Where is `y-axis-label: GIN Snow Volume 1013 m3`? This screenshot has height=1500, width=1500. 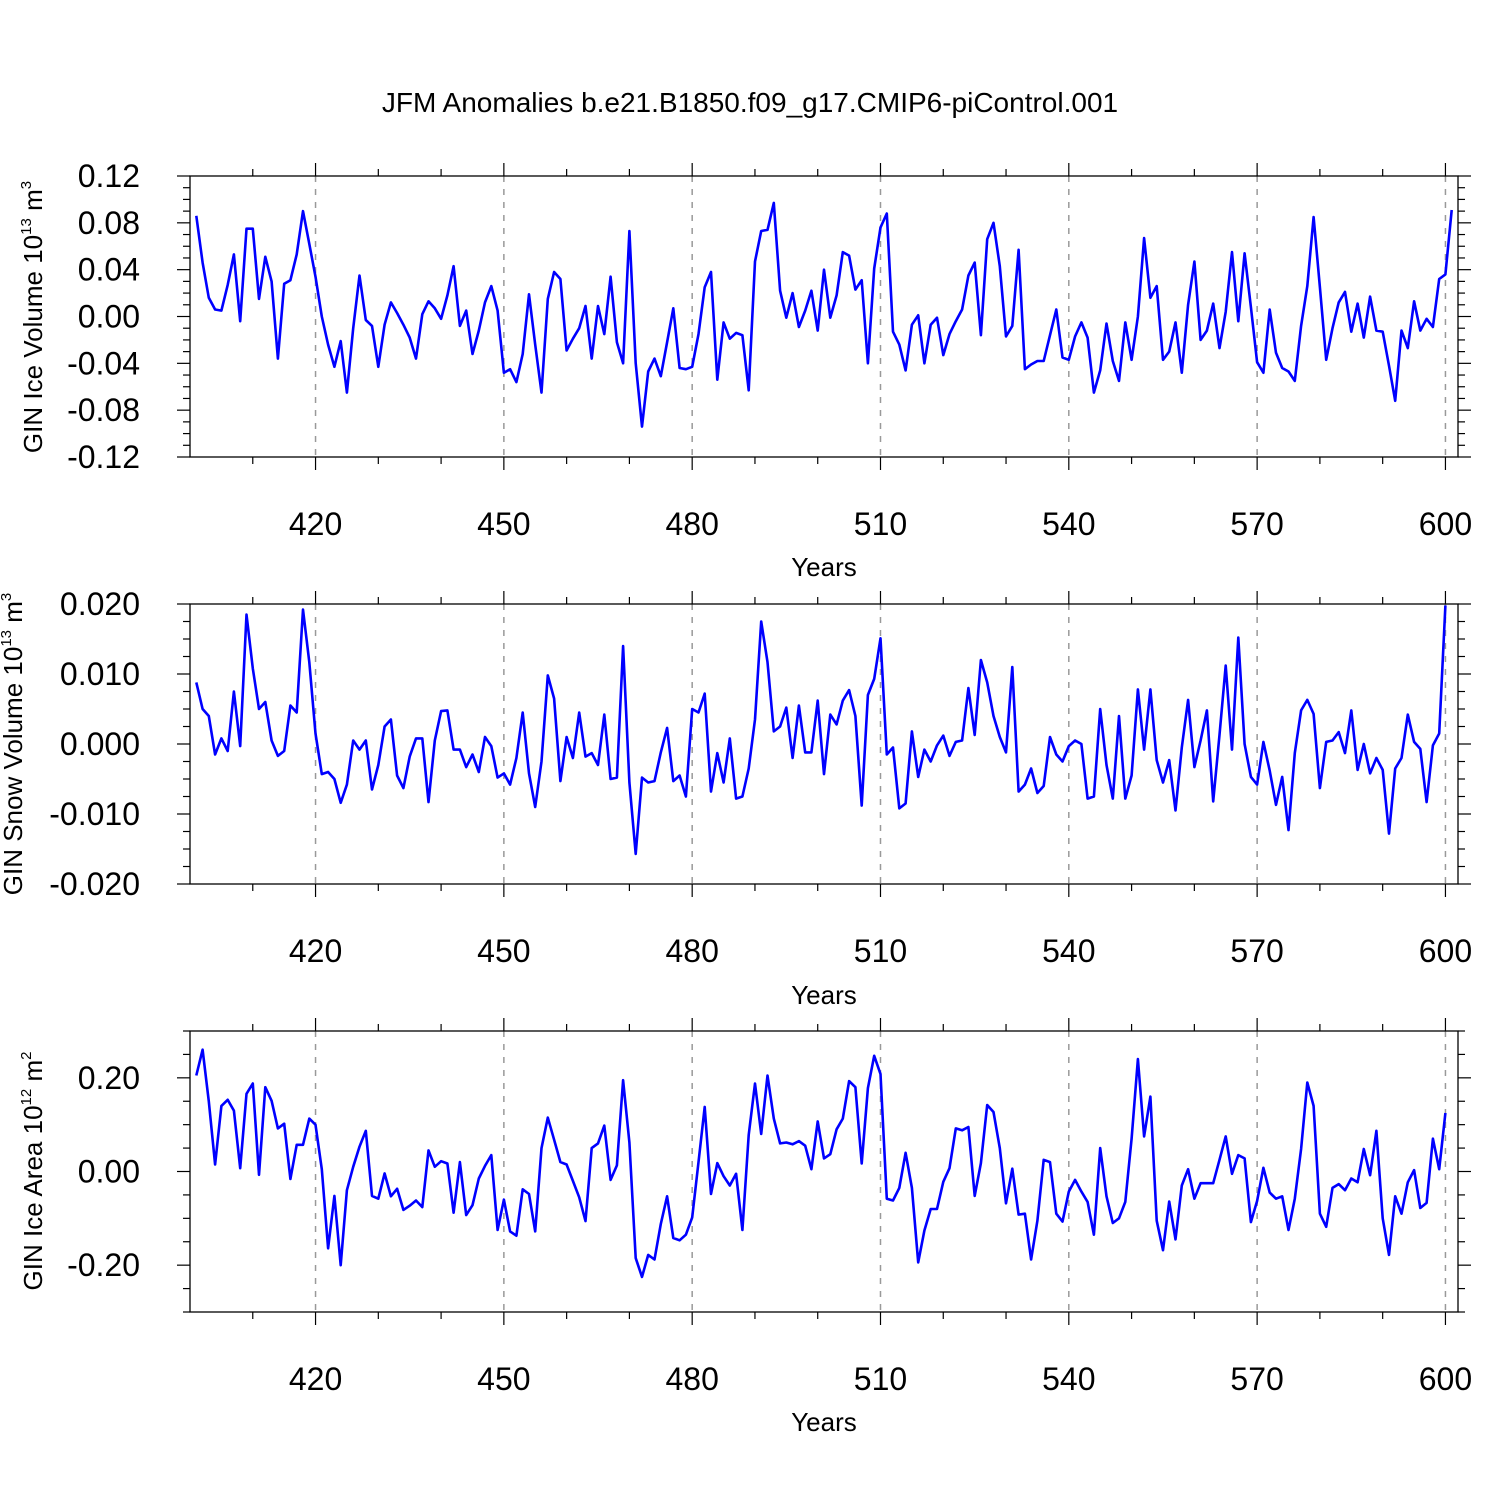 y-axis-label: GIN Snow Volume 1013 m3 is located at coordinates (14, 744).